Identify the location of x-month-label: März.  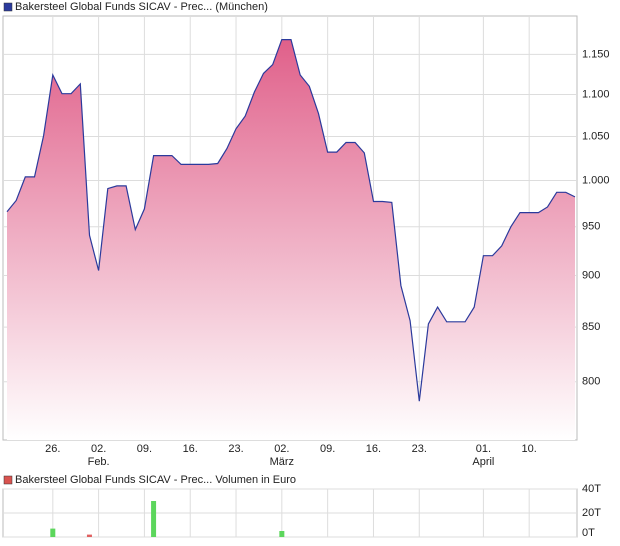
(282, 462).